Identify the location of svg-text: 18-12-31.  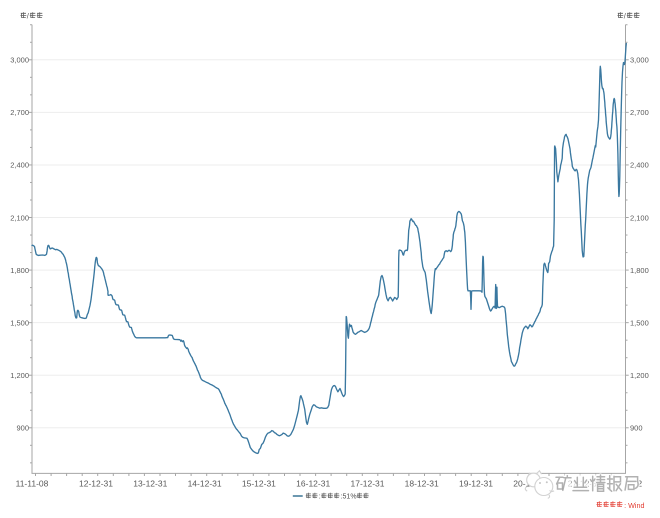
(422, 484).